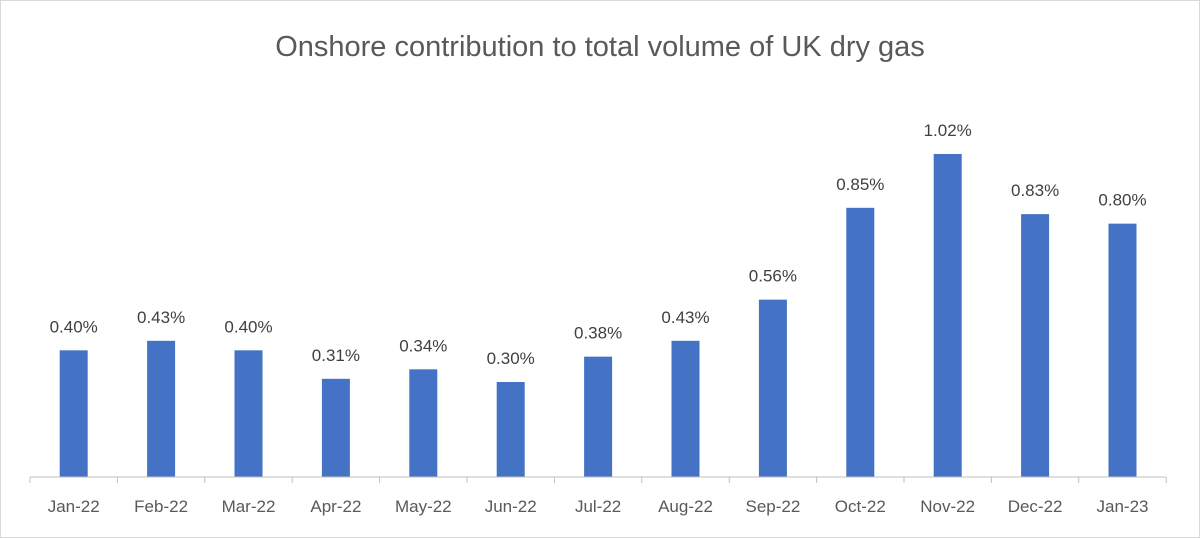 The image size is (1200, 538). I want to click on data-label: 0.31%, so click(336, 355).